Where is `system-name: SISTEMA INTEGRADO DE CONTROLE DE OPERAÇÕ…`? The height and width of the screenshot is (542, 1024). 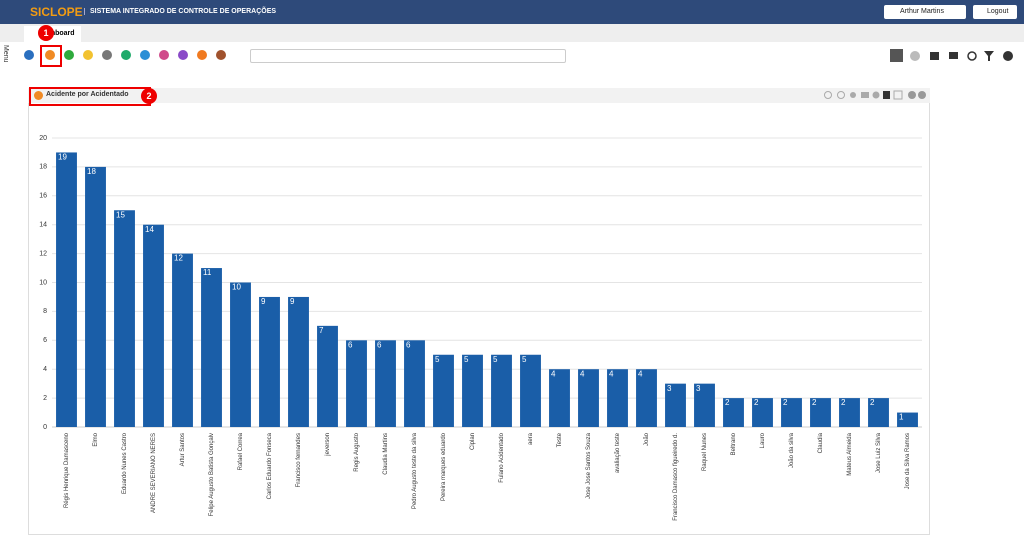 system-name: SISTEMA INTEGRADO DE CONTROLE DE OPERAÇÕ… is located at coordinates (180, 11).